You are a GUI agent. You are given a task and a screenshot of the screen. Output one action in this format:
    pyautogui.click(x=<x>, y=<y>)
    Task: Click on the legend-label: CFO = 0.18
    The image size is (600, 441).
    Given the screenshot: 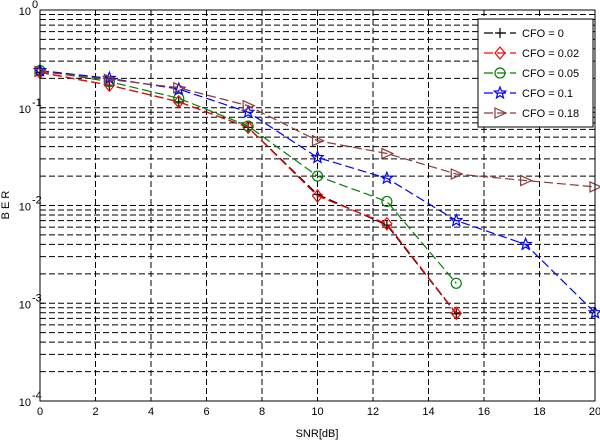 What is the action you would take?
    pyautogui.click(x=550, y=114)
    